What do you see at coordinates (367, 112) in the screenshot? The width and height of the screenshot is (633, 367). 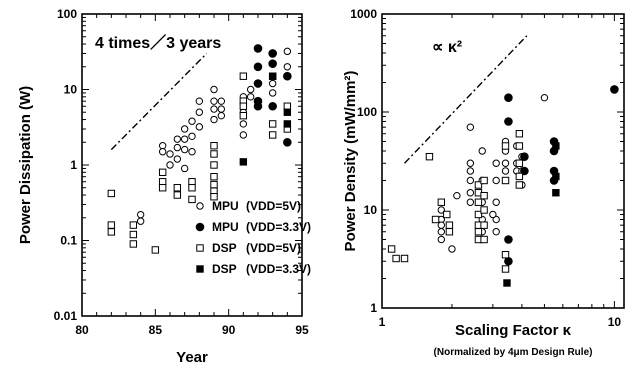 I see `y-tick-label: 100` at bounding box center [367, 112].